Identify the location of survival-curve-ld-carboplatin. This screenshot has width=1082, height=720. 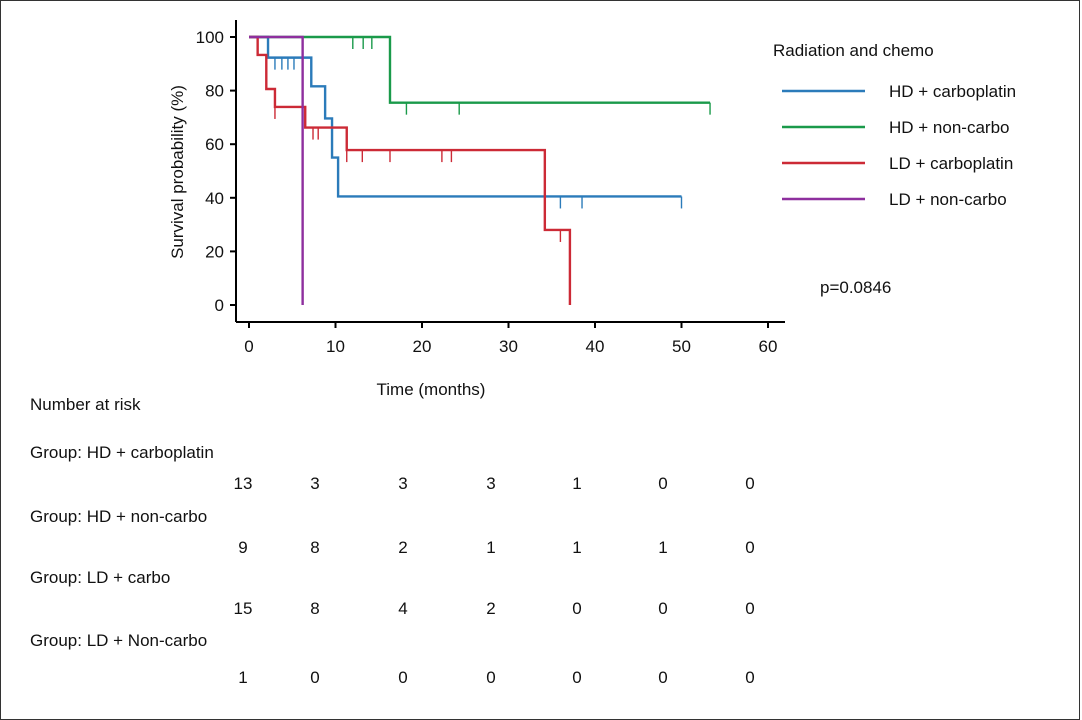
(410, 170).